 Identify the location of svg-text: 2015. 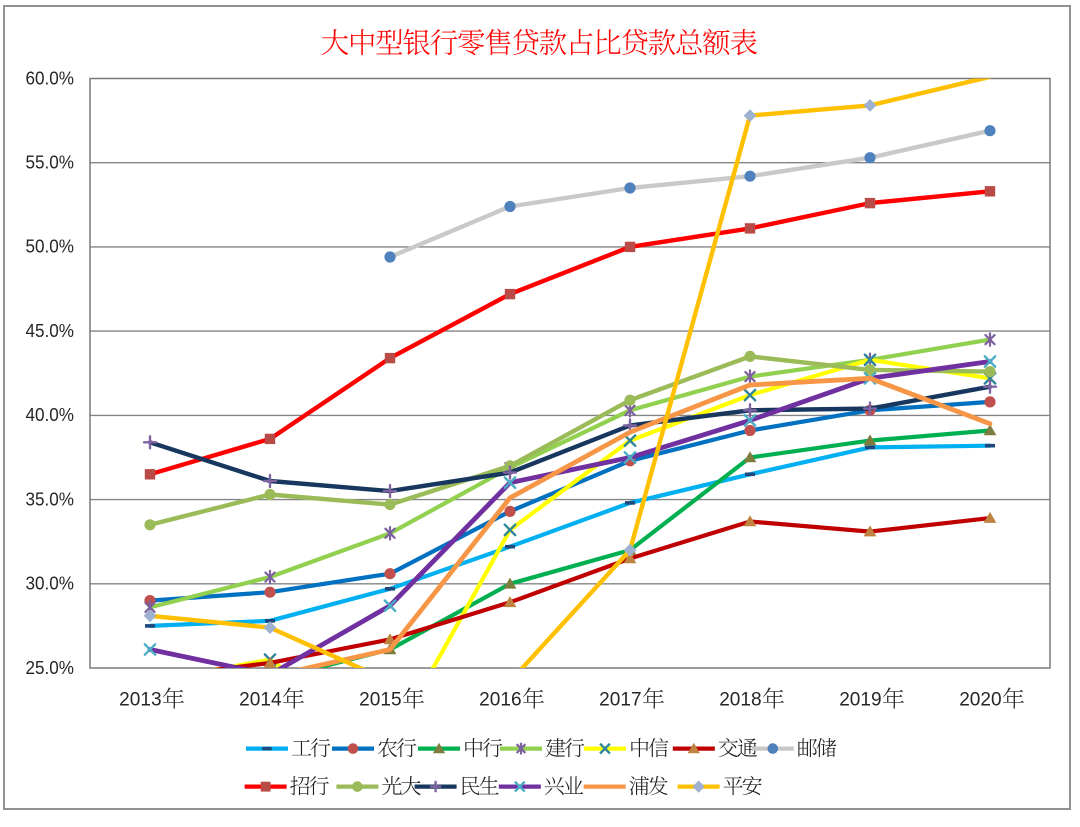
(380, 700).